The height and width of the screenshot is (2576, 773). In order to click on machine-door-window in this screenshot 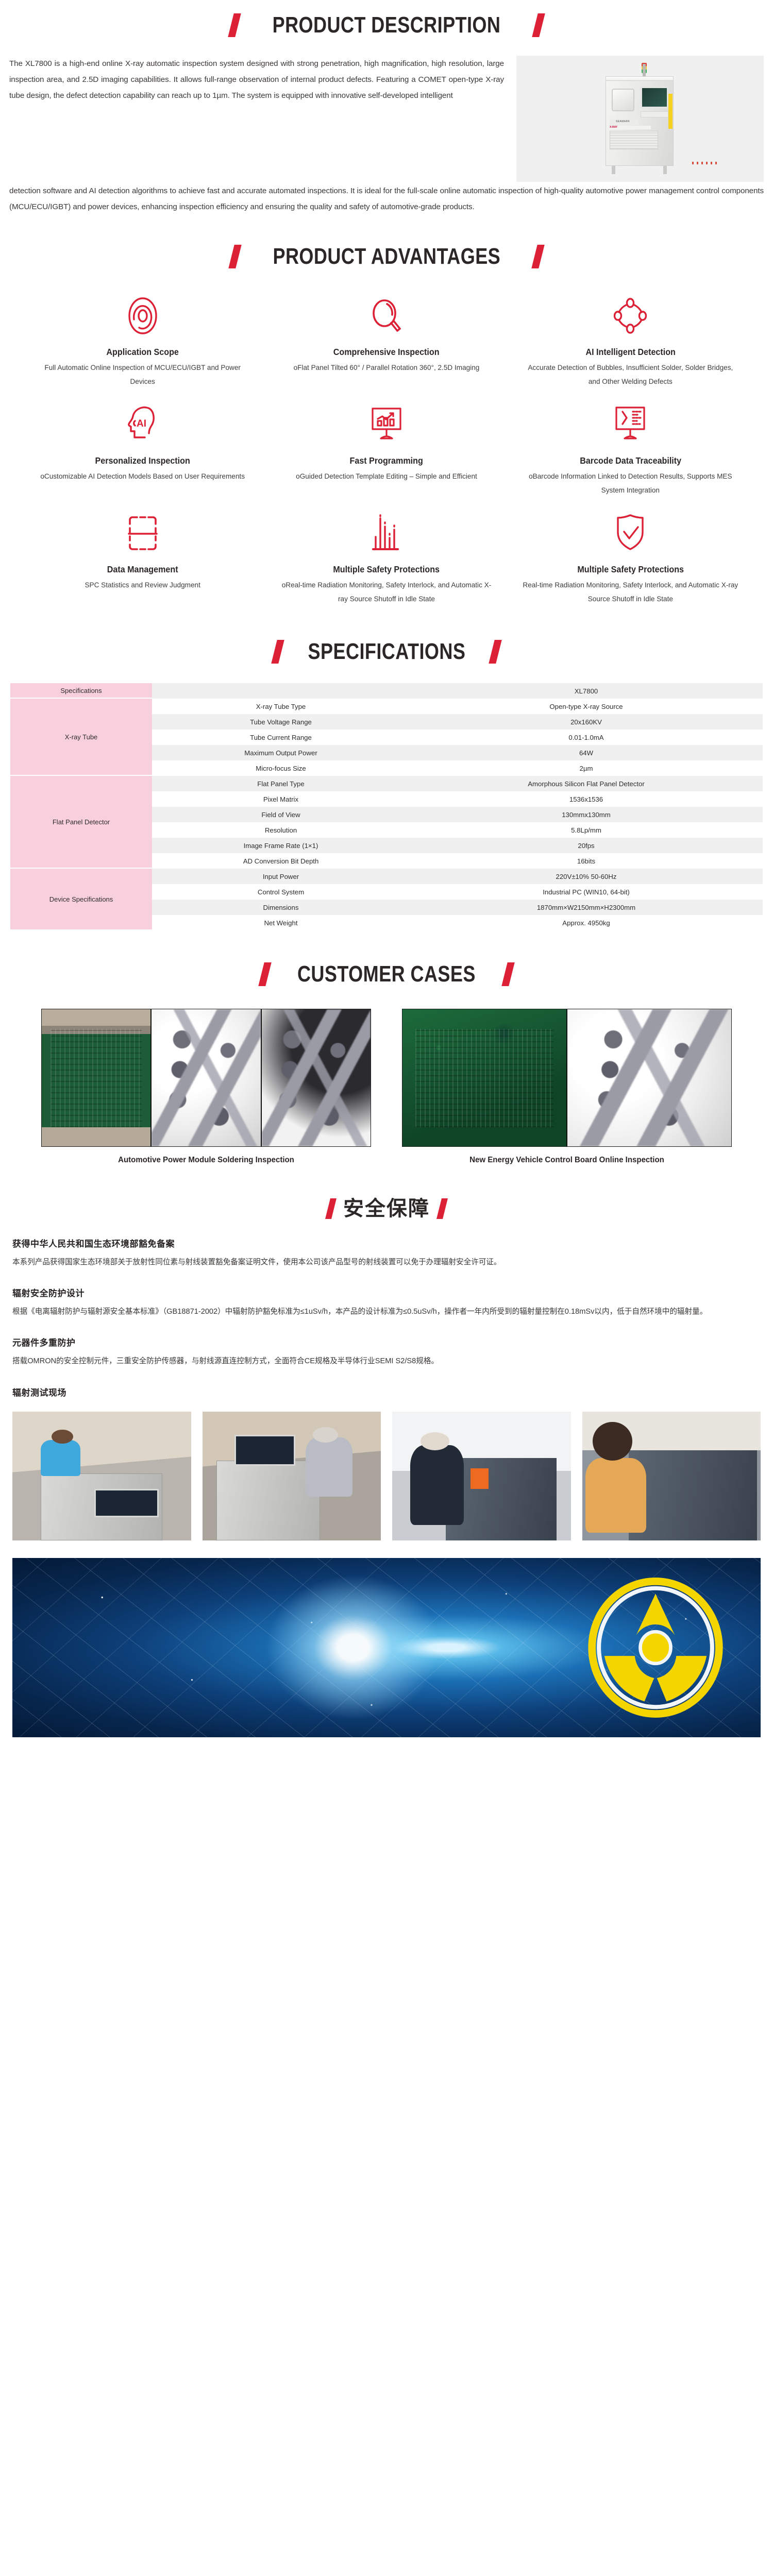, I will do `click(623, 100)`.